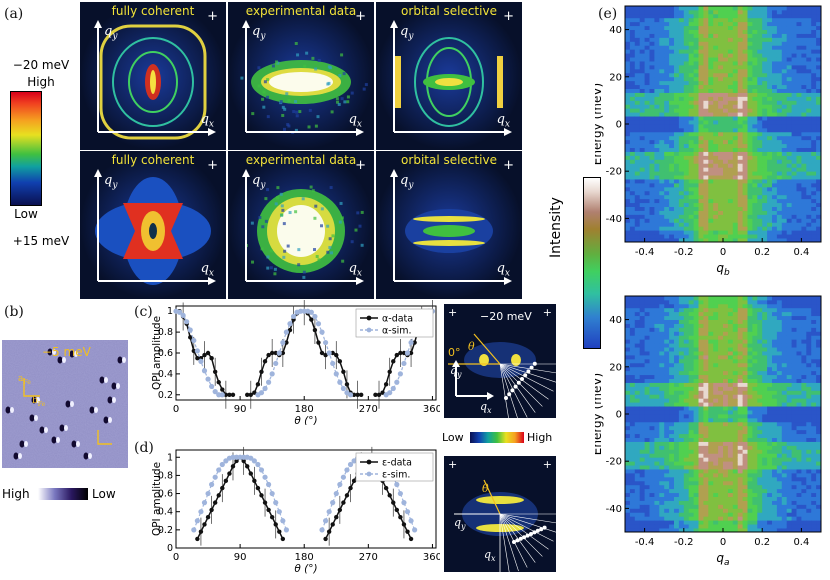 This screenshot has width=830, height=580. I want to click on heatmap-bottom: -0.4 -0.2 0 0.2 0.4-40-2002040Energy (meV)qa, so click(712, 435).